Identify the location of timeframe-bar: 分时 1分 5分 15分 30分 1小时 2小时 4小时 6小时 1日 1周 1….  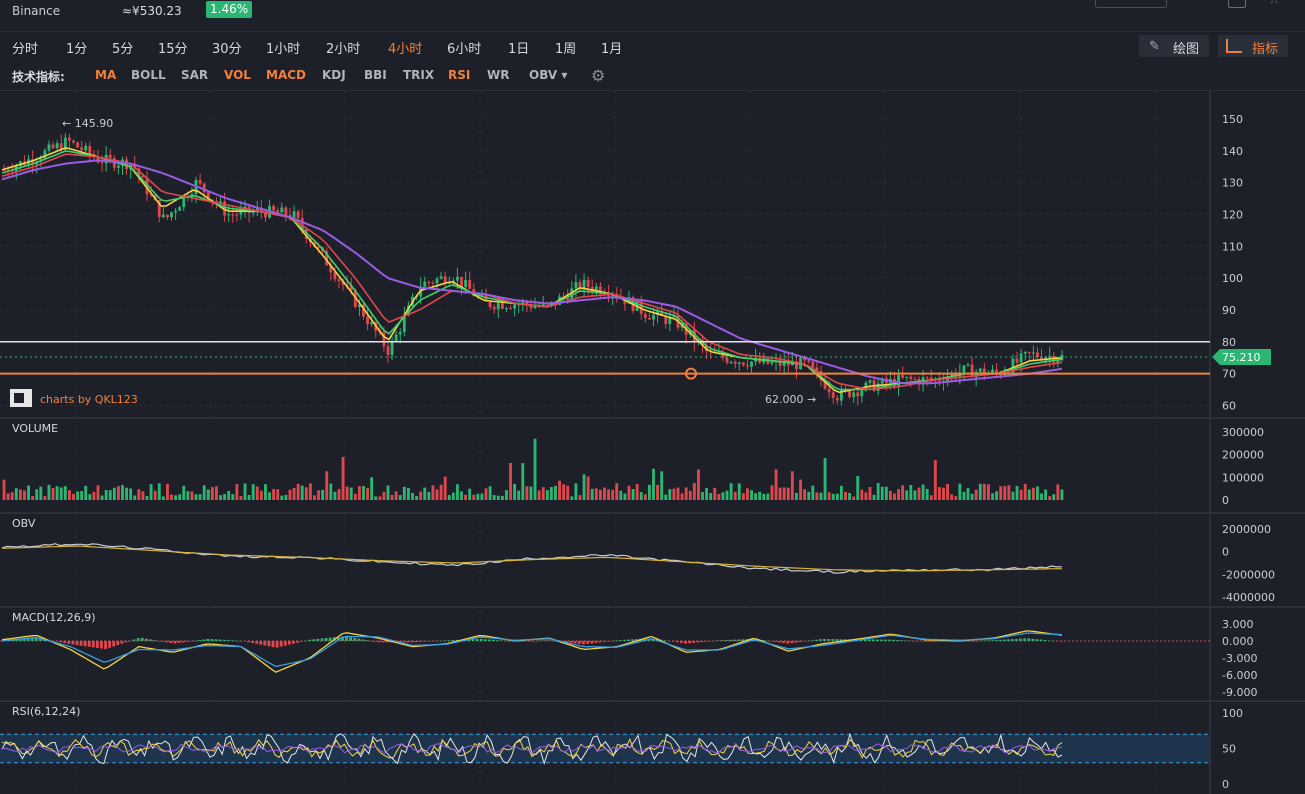
(652, 46).